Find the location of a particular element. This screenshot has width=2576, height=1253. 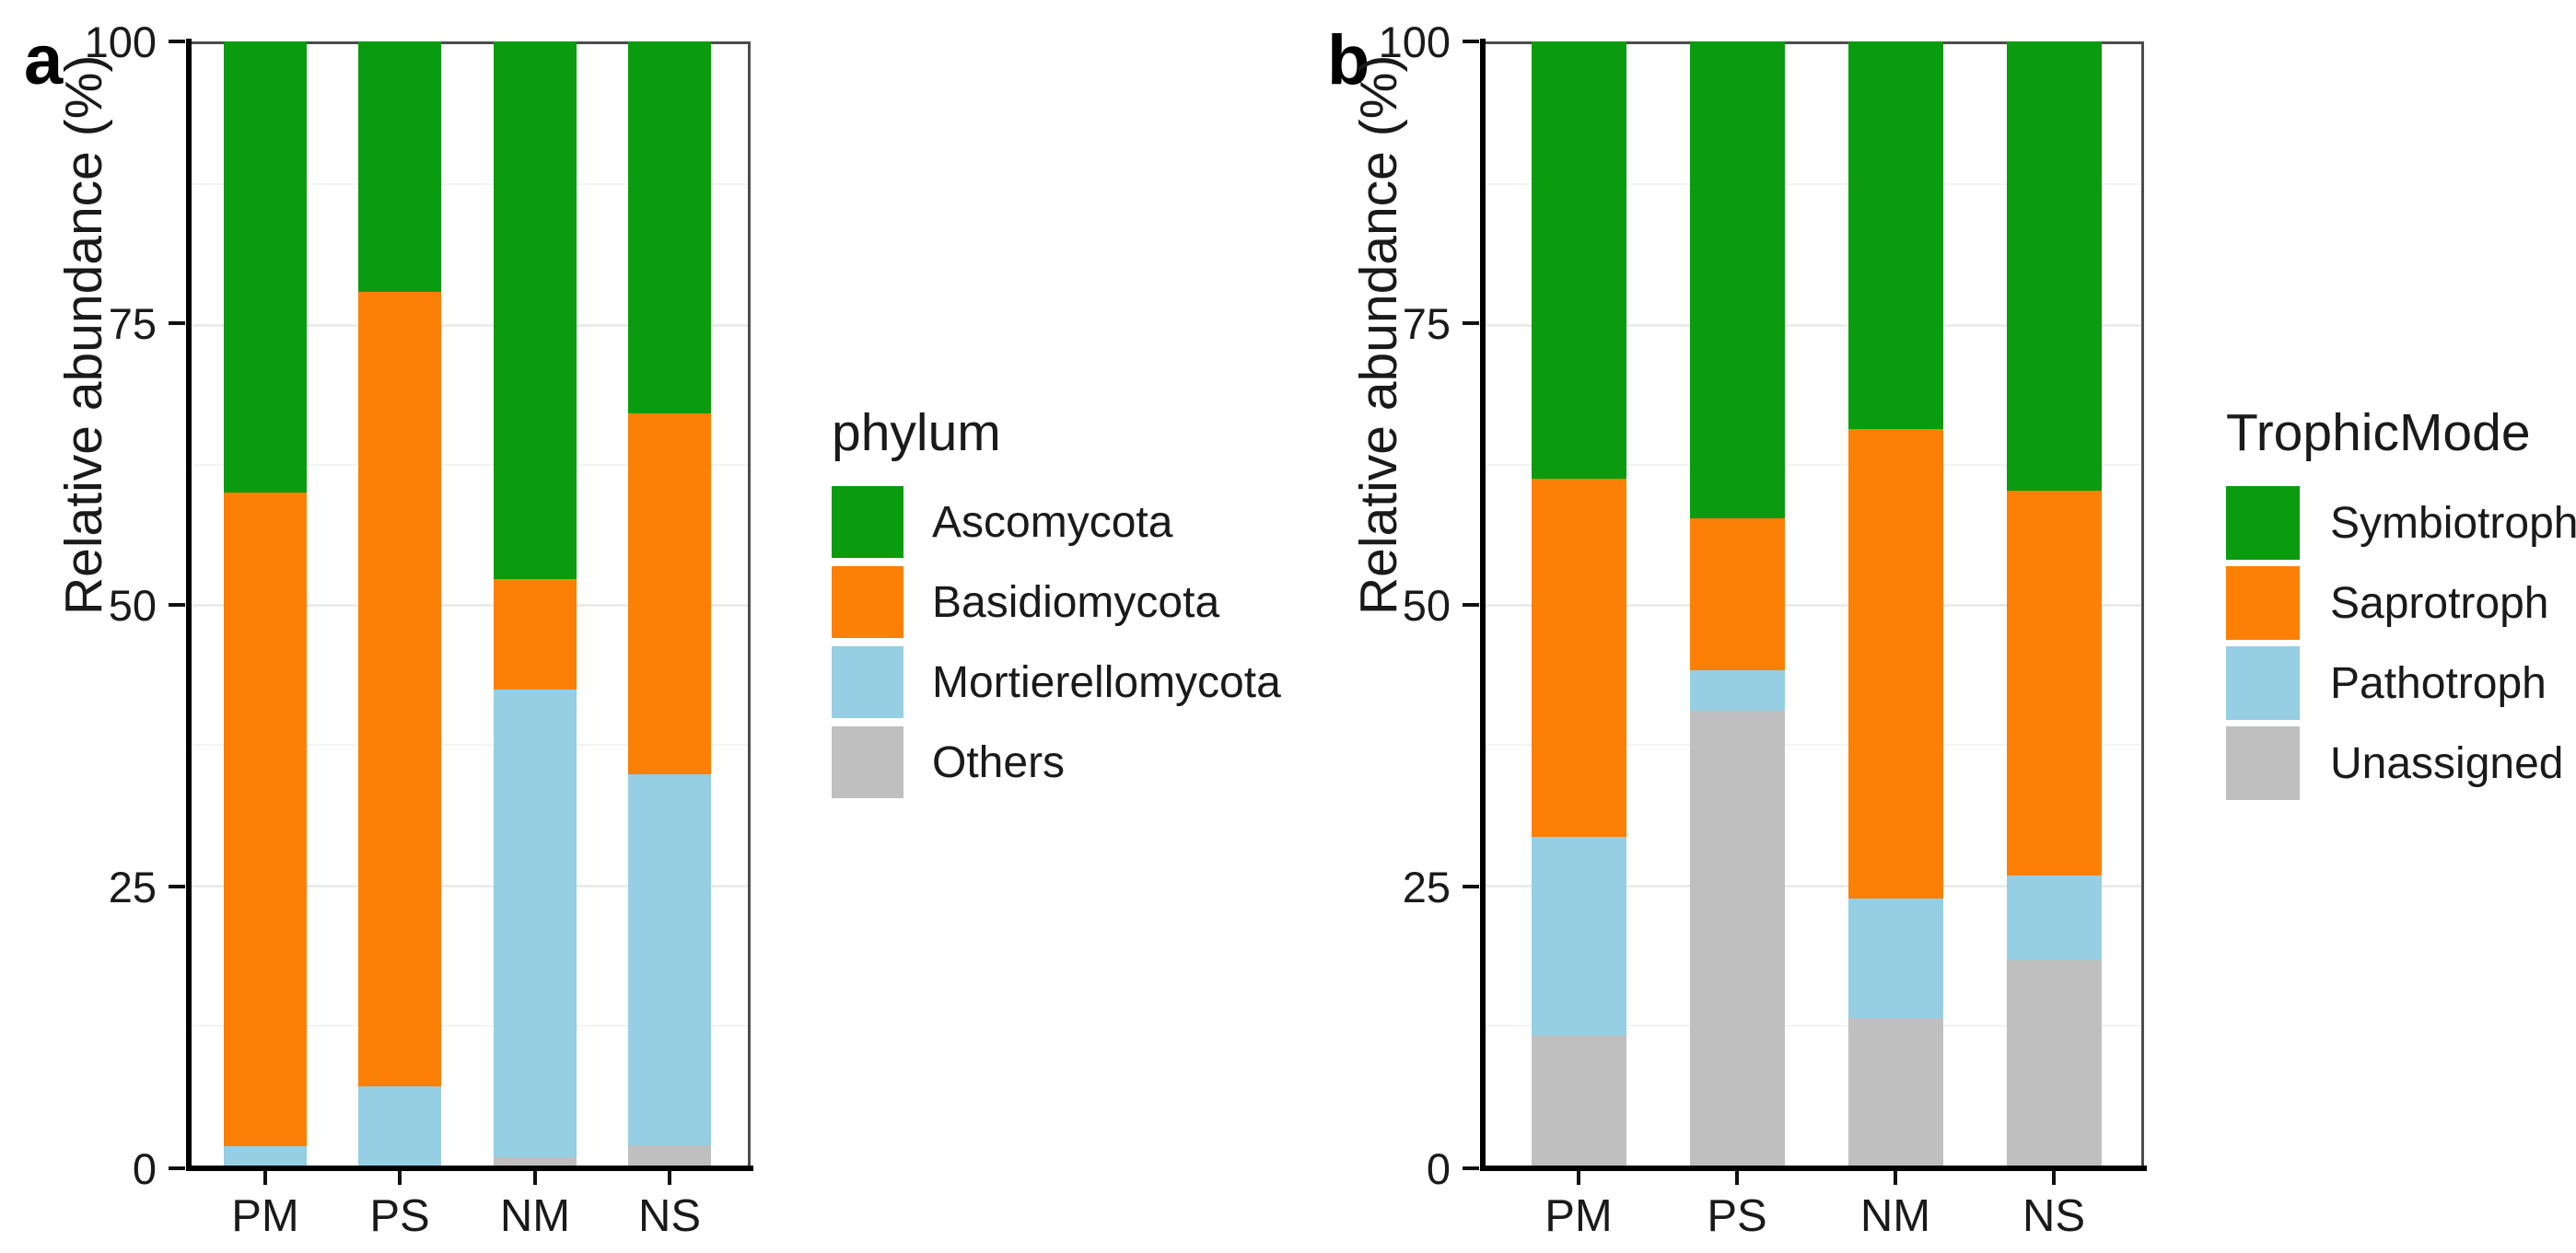

legend-label: Pathotroph is located at coordinates (2439, 683).